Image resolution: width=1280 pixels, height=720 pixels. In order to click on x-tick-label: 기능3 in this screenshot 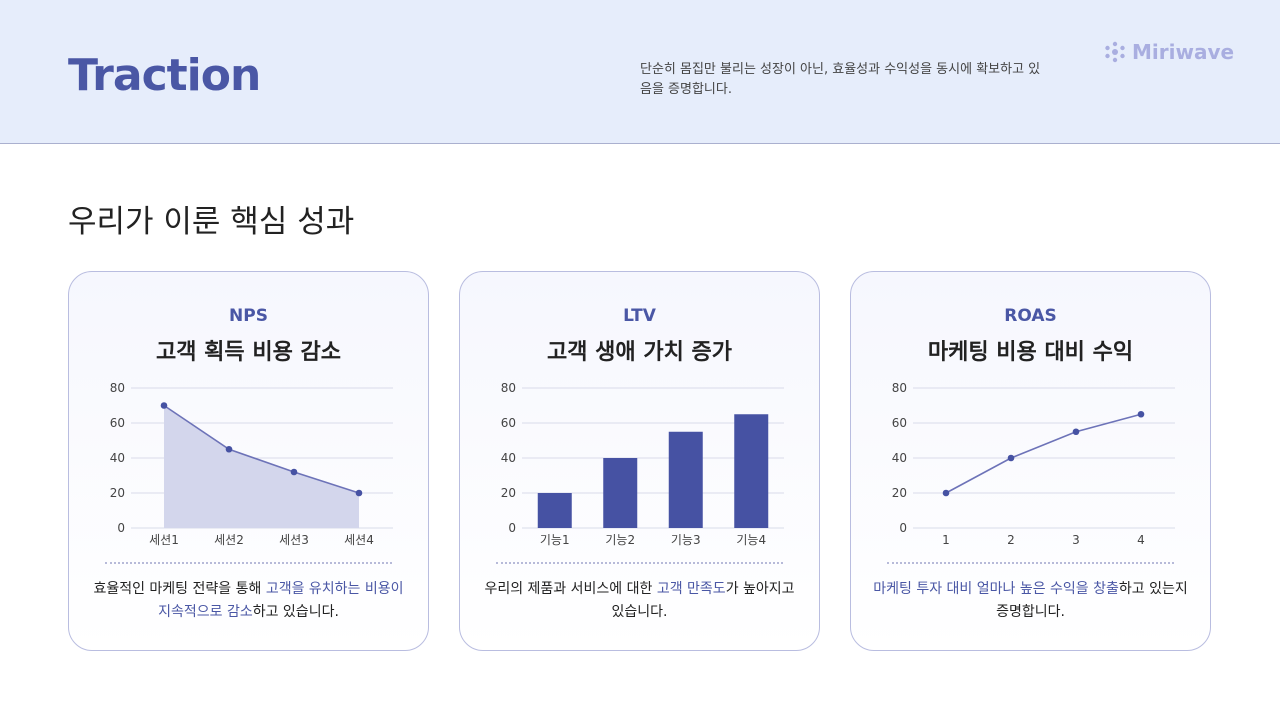, I will do `click(686, 540)`.